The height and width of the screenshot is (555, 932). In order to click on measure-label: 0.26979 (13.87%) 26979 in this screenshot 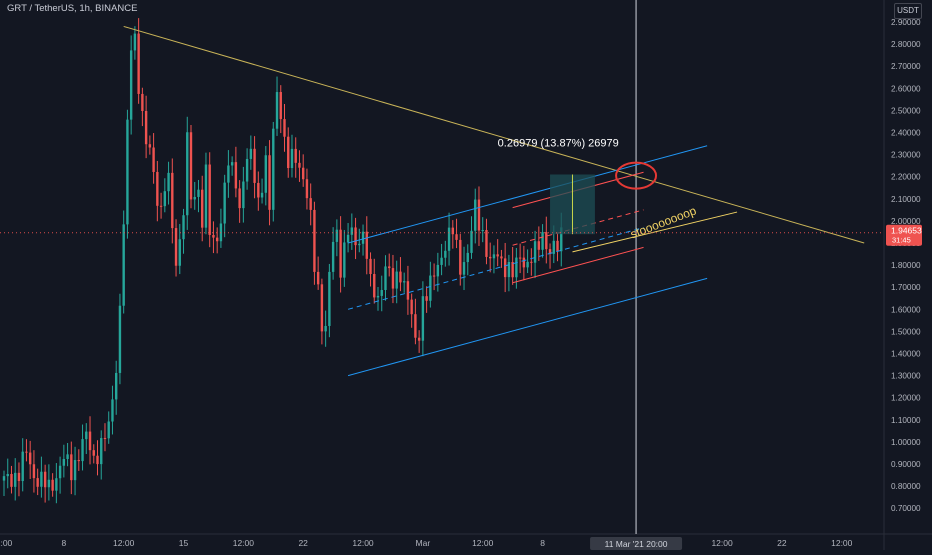, I will do `click(558, 144)`.